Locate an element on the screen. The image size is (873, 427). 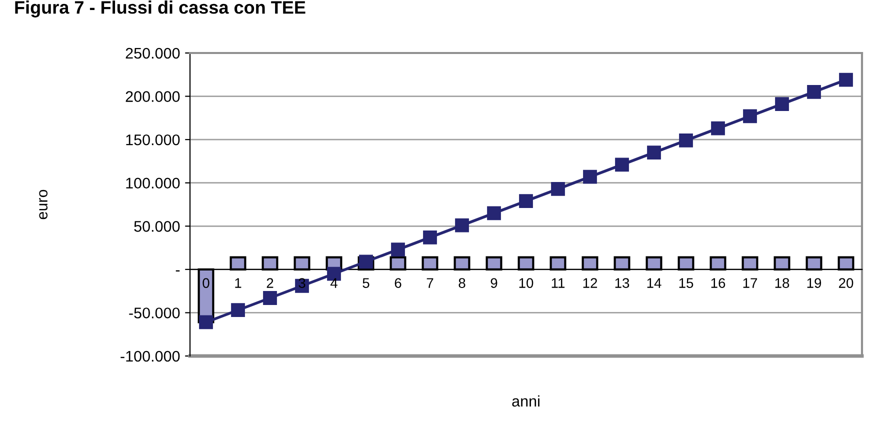
y-tick-label: 150.000 is located at coordinates (153, 140).